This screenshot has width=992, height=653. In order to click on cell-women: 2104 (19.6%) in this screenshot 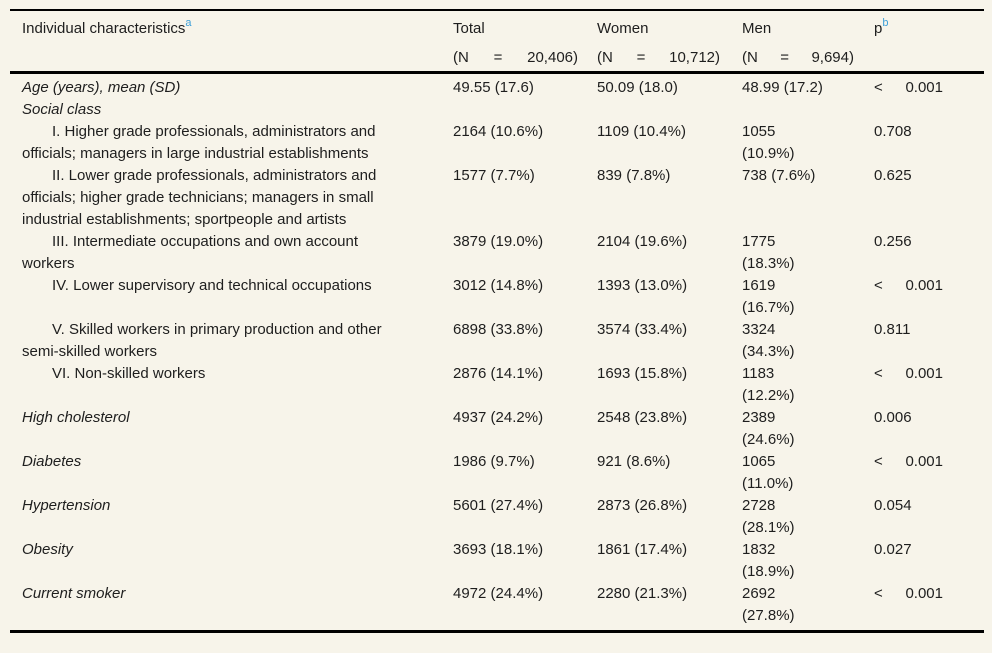, I will do `click(642, 241)`.